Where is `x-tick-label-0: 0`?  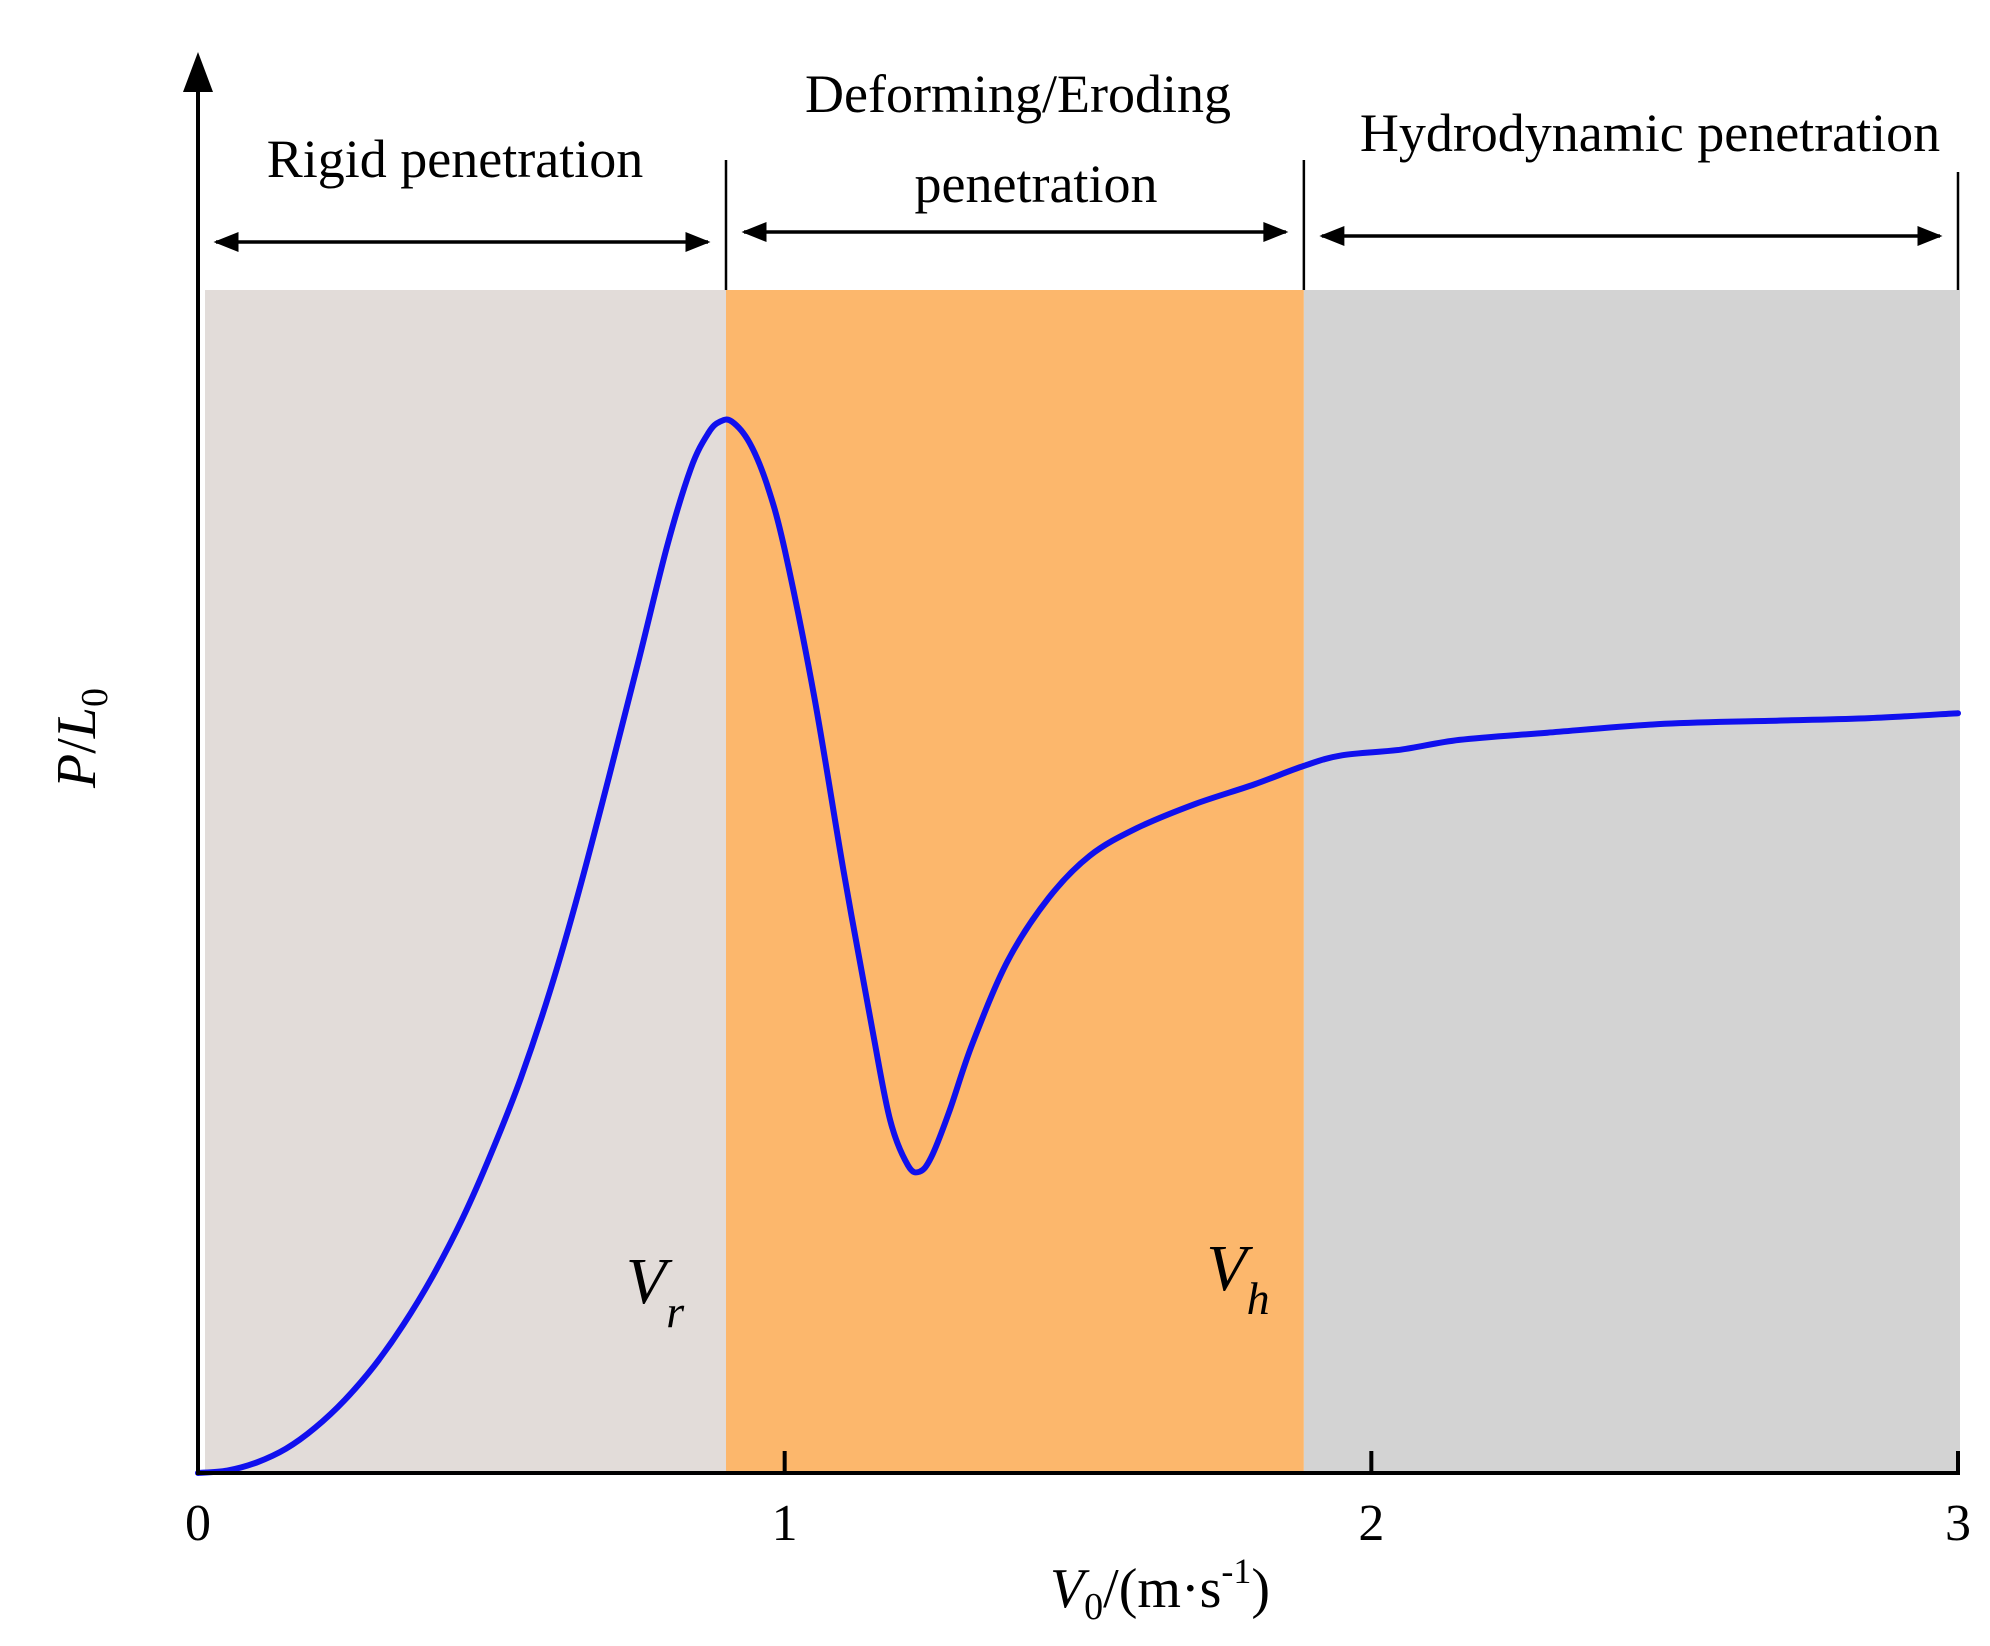 x-tick-label-0: 0 is located at coordinates (198, 1523).